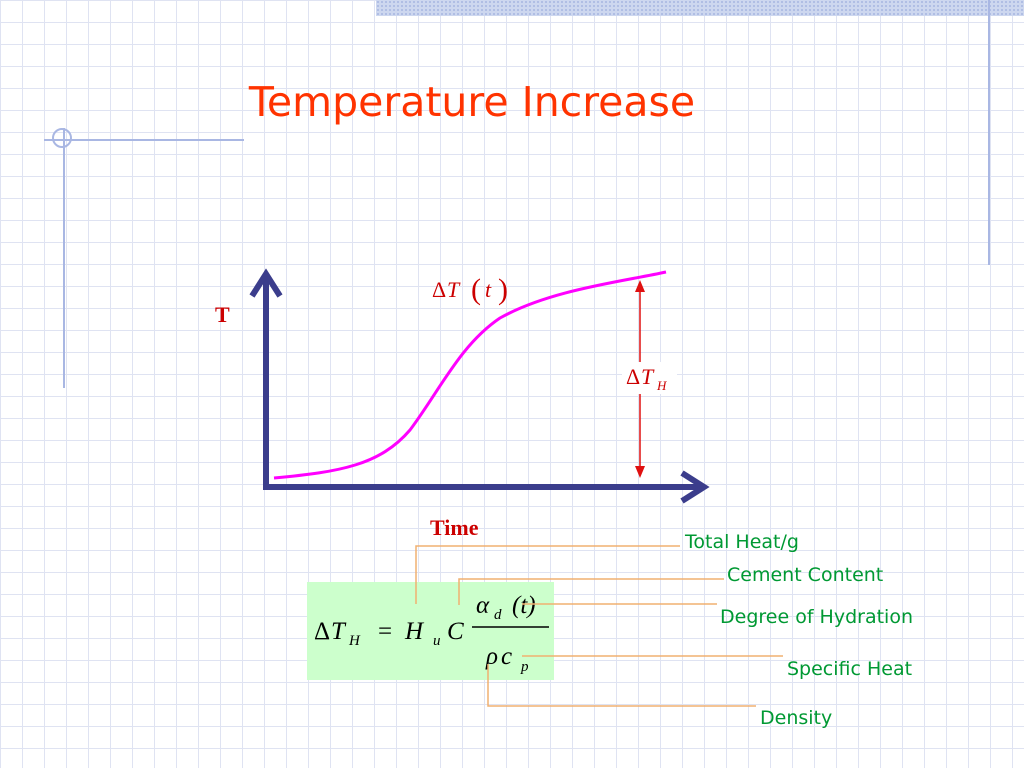 This screenshot has width=1024, height=768. What do you see at coordinates (439, 289) in the screenshot?
I see `curve-label-delta: Δ` at bounding box center [439, 289].